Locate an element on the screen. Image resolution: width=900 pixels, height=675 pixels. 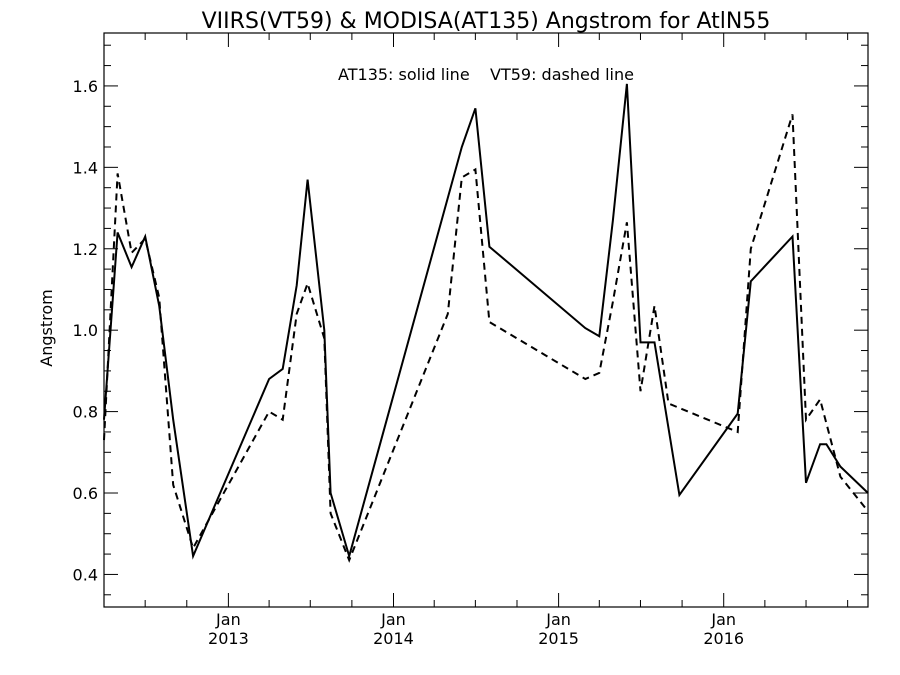
y-tick-label: 1.6 is located at coordinates (85, 86).